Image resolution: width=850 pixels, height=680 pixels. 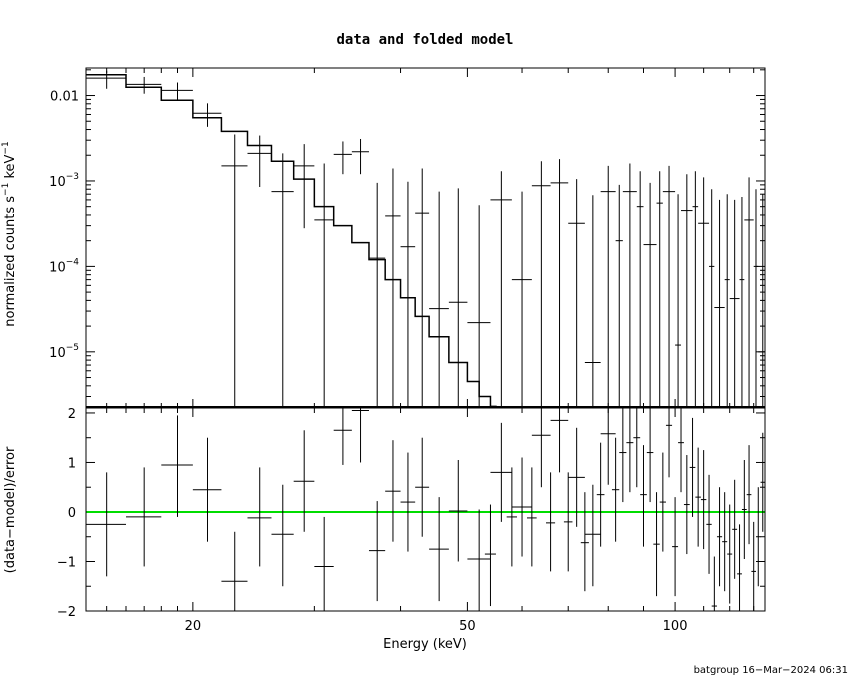 What do you see at coordinates (193, 626) in the screenshot?
I see `x-tick-label: 20` at bounding box center [193, 626].